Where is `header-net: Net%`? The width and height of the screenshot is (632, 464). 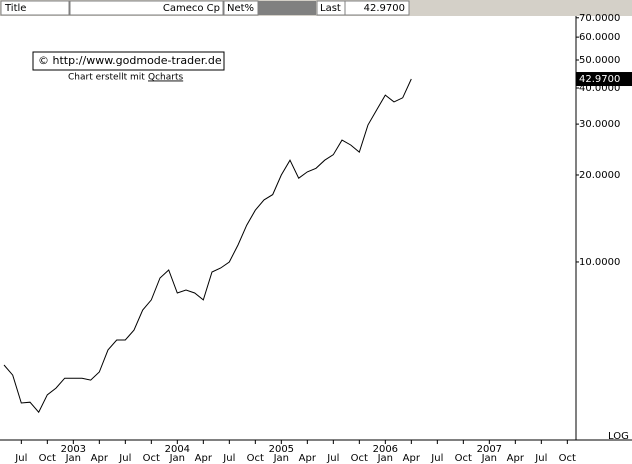 header-net: Net% is located at coordinates (240, 8).